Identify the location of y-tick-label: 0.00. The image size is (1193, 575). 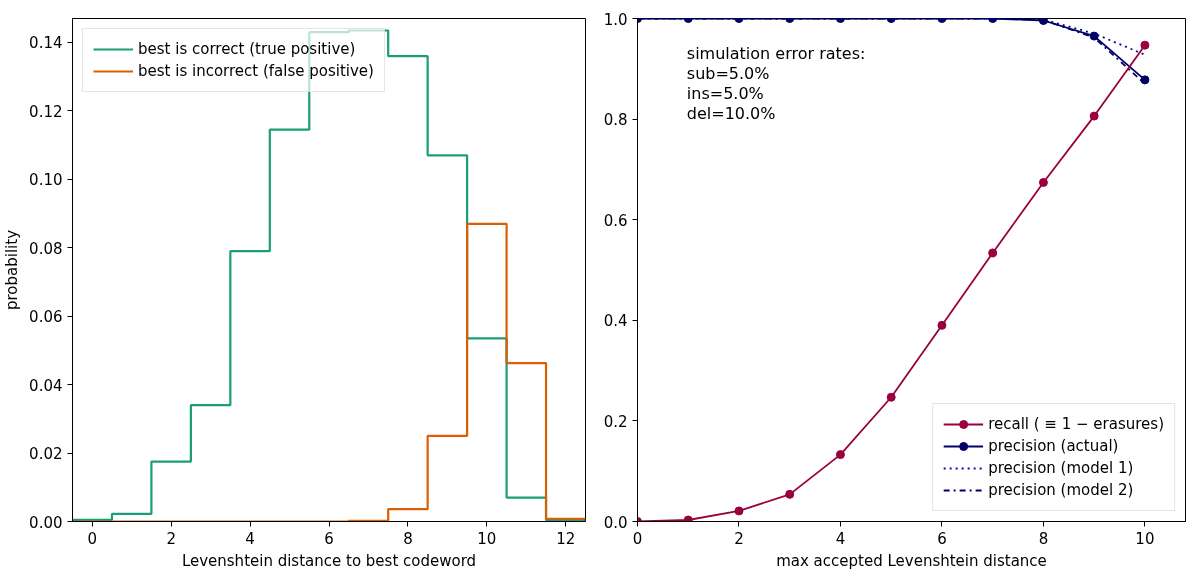
(46, 522).